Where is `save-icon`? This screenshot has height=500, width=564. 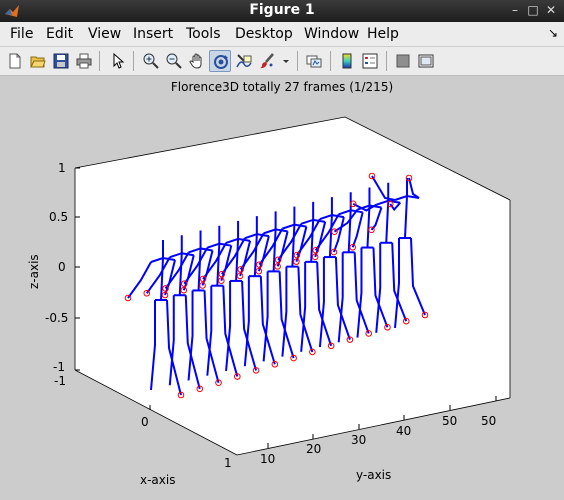
save-icon is located at coordinates (61, 61).